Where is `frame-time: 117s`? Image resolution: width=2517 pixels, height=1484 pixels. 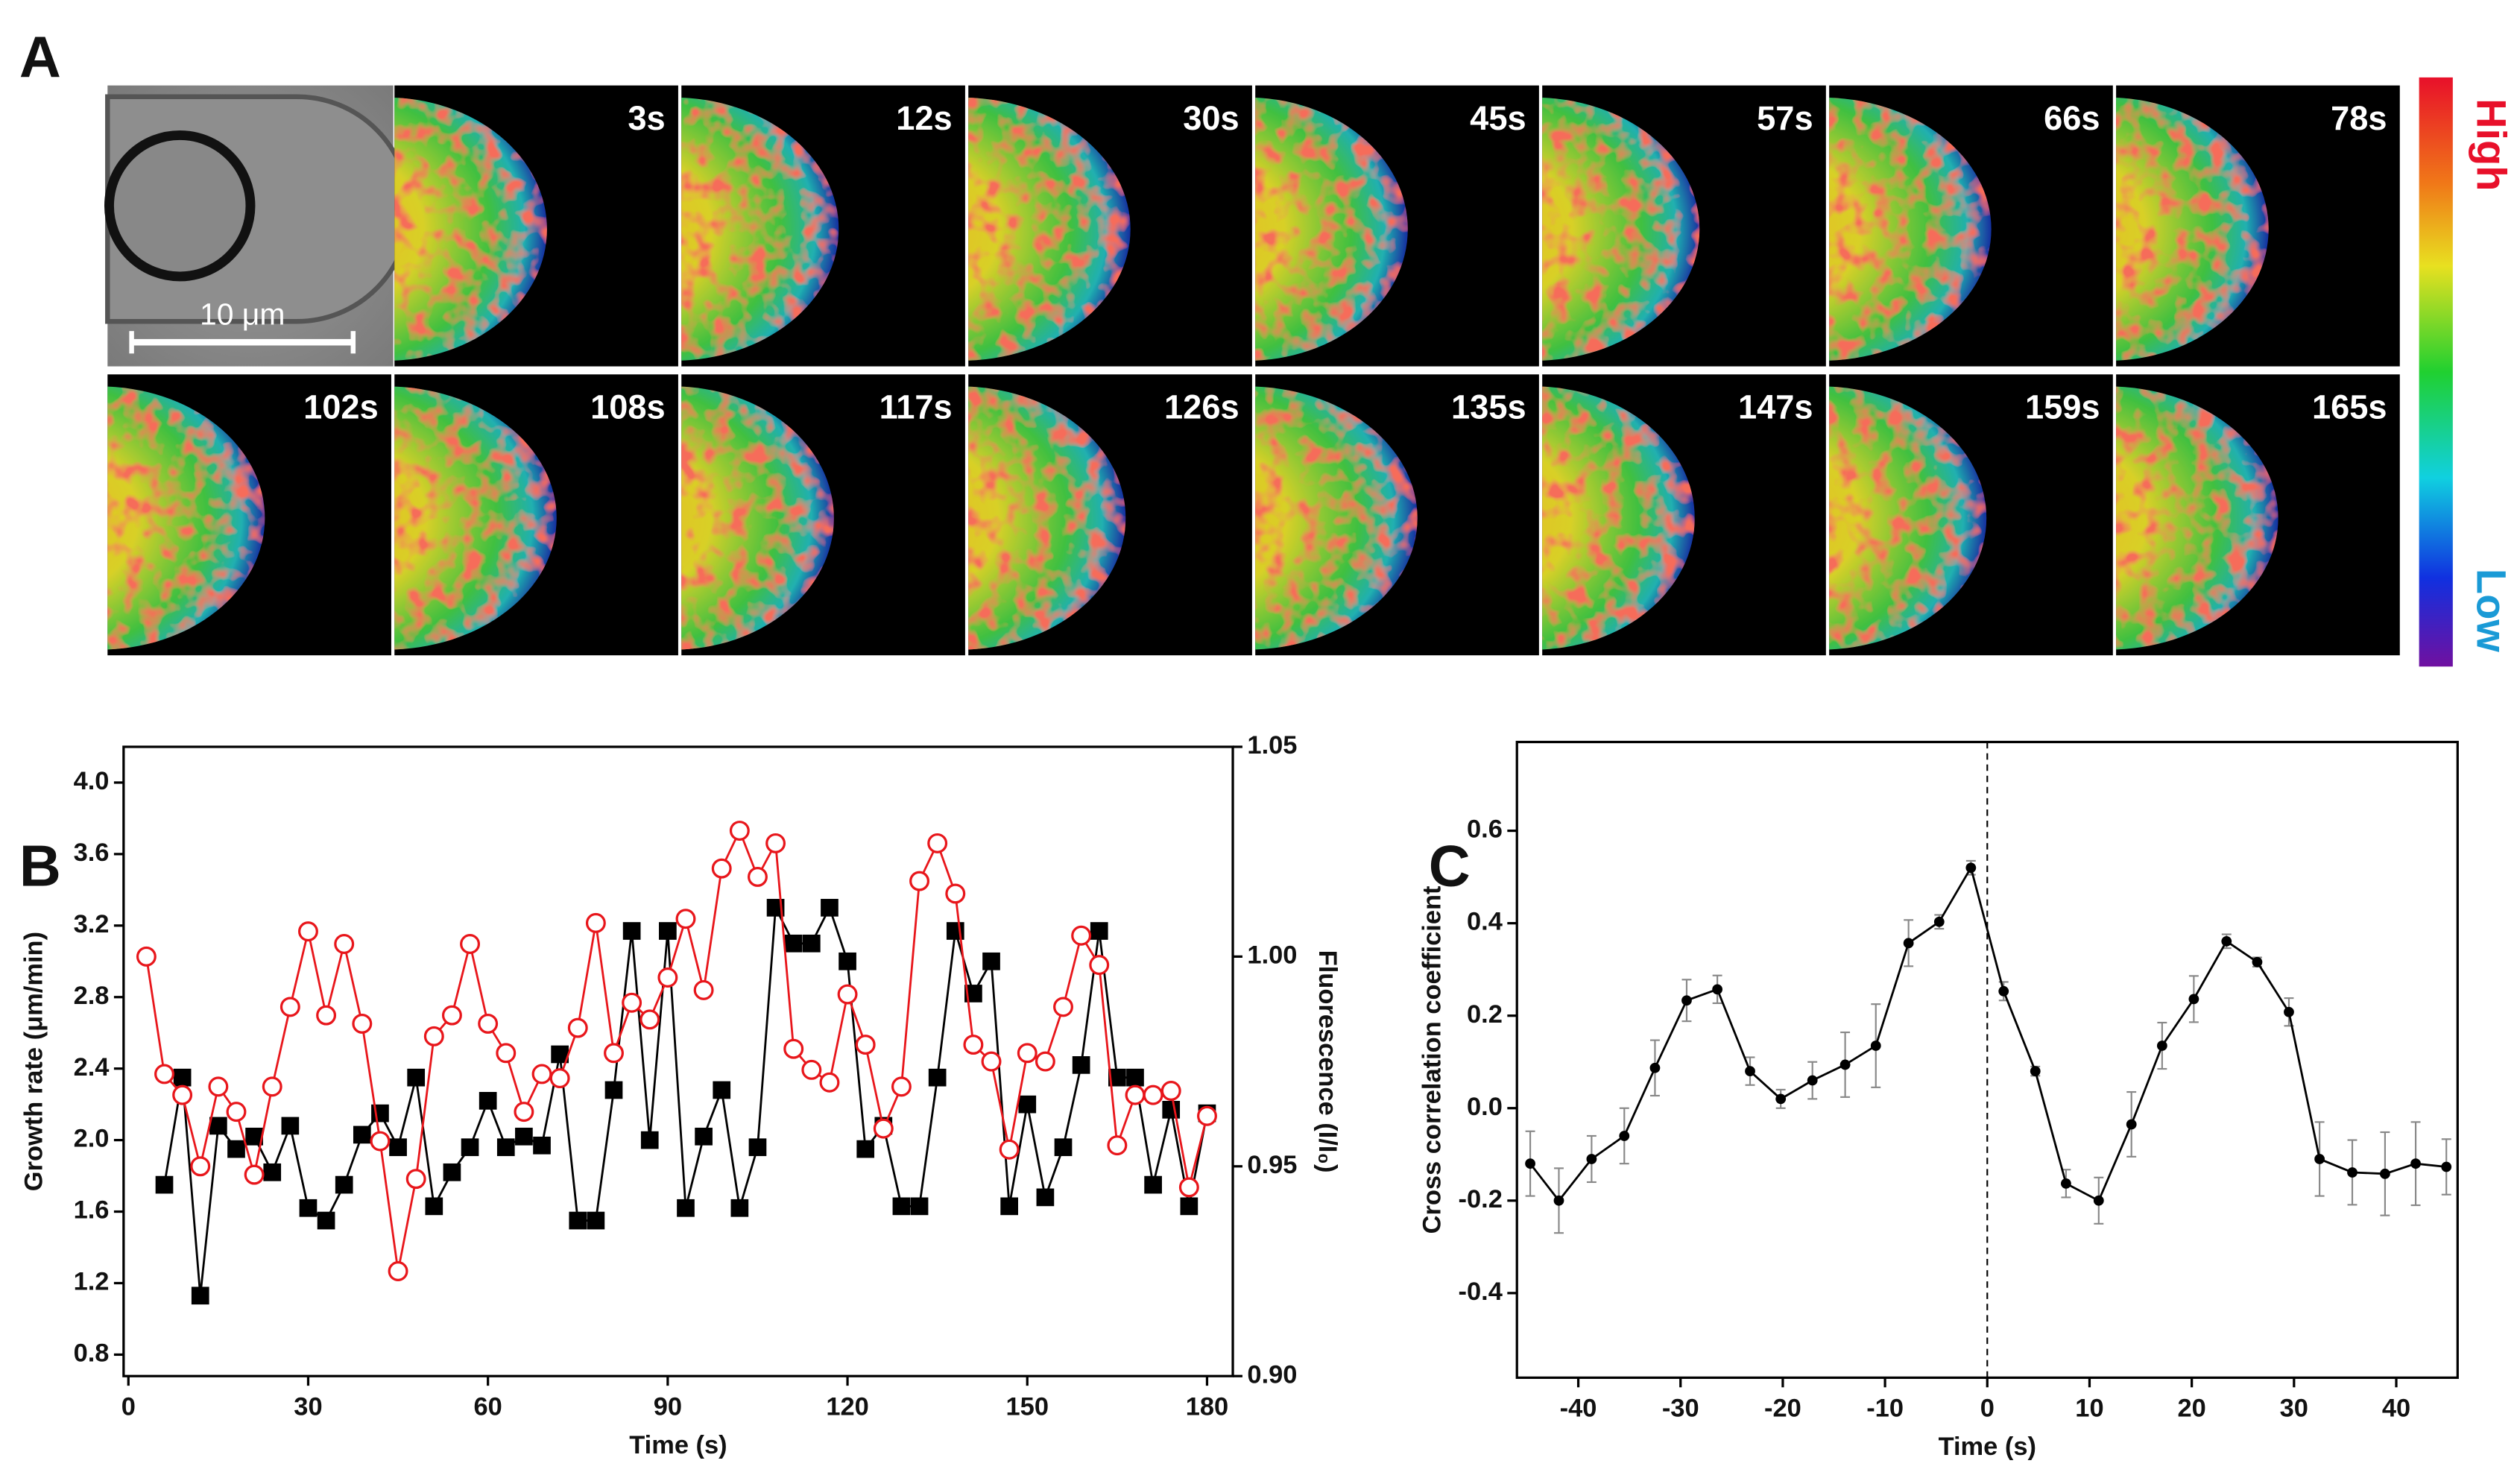
frame-time: 117s is located at coordinates (916, 407).